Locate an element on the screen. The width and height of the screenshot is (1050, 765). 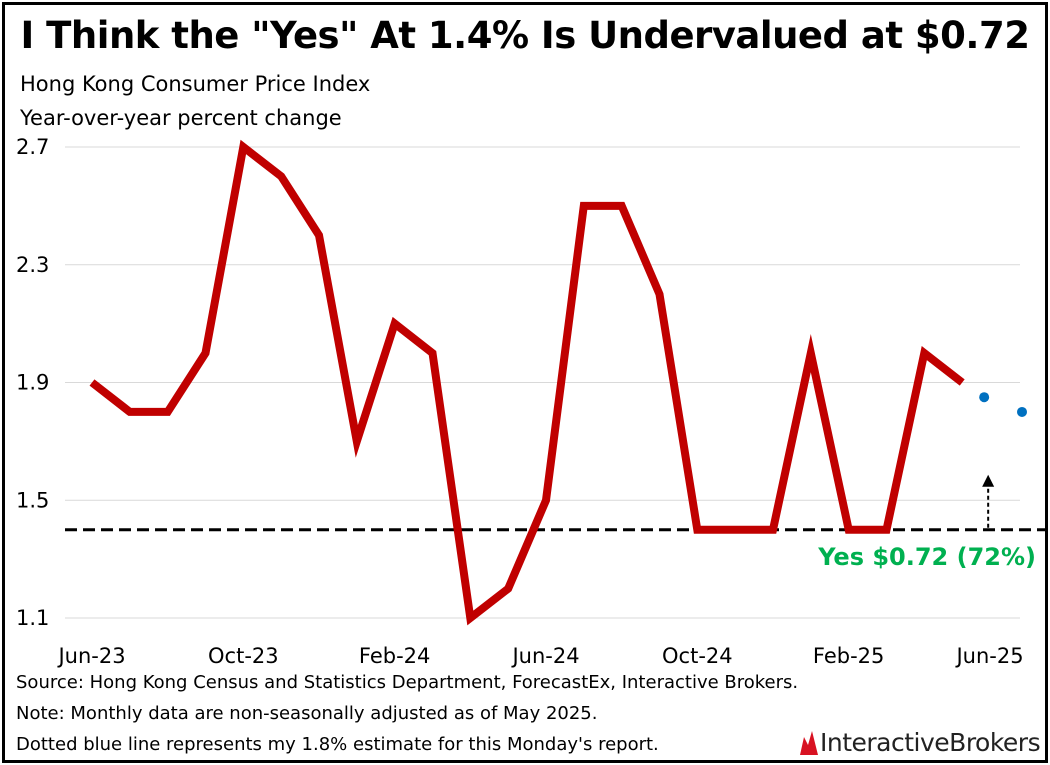
y-tick-label: 2.3 is located at coordinates (32, 265).